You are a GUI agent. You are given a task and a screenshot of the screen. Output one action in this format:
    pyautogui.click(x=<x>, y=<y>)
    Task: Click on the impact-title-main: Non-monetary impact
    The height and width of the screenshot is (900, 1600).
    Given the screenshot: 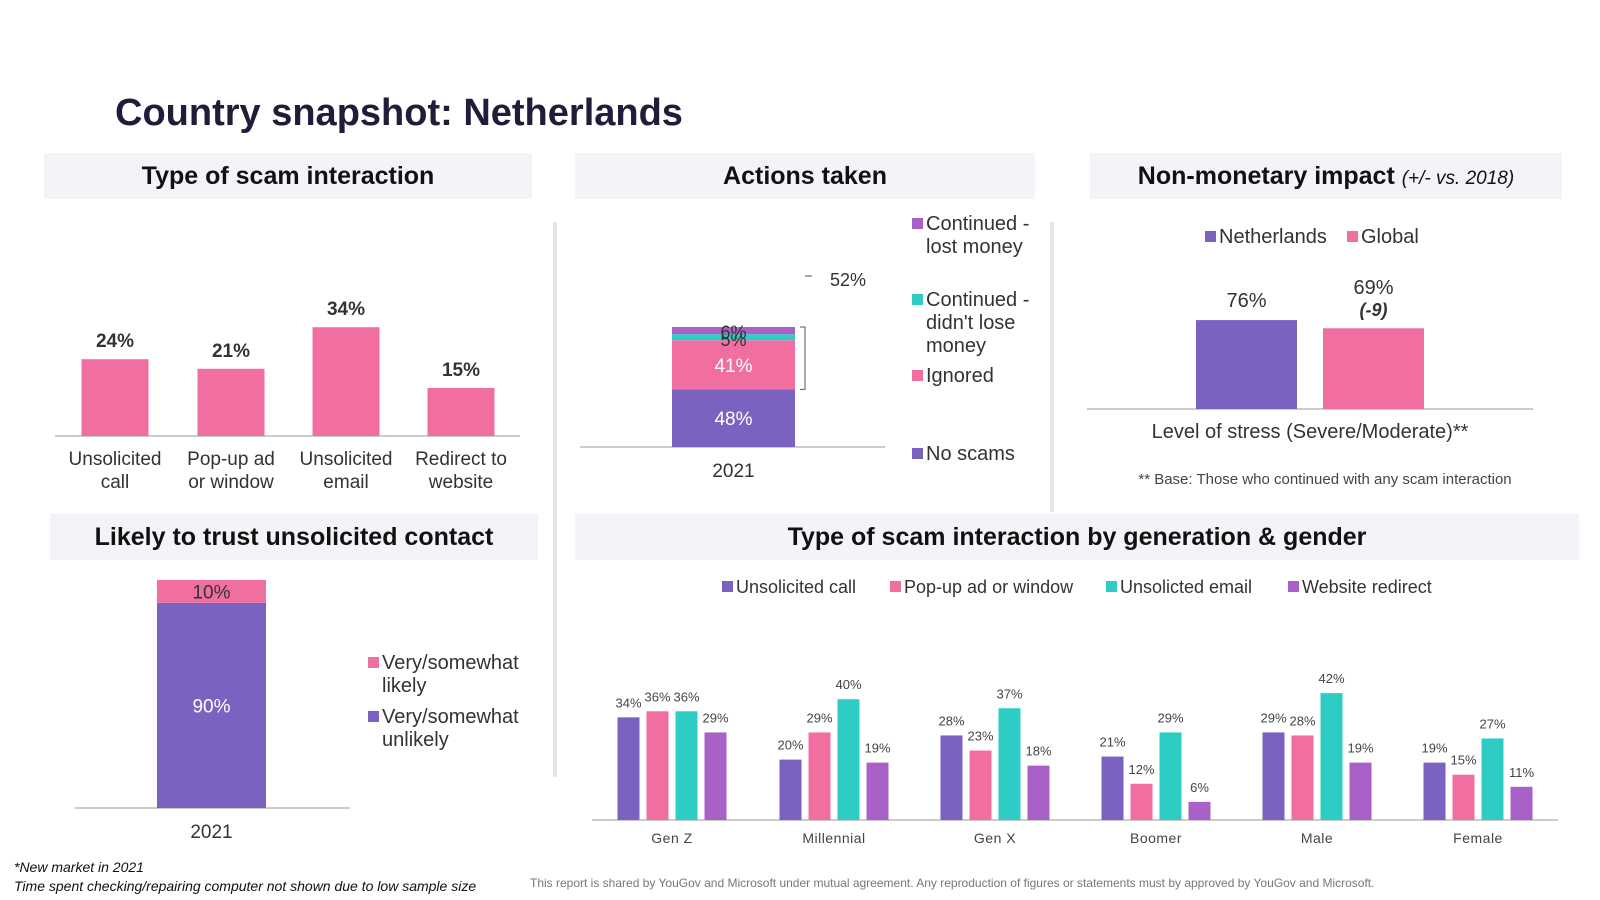 What is the action you would take?
    pyautogui.click(x=1266, y=176)
    